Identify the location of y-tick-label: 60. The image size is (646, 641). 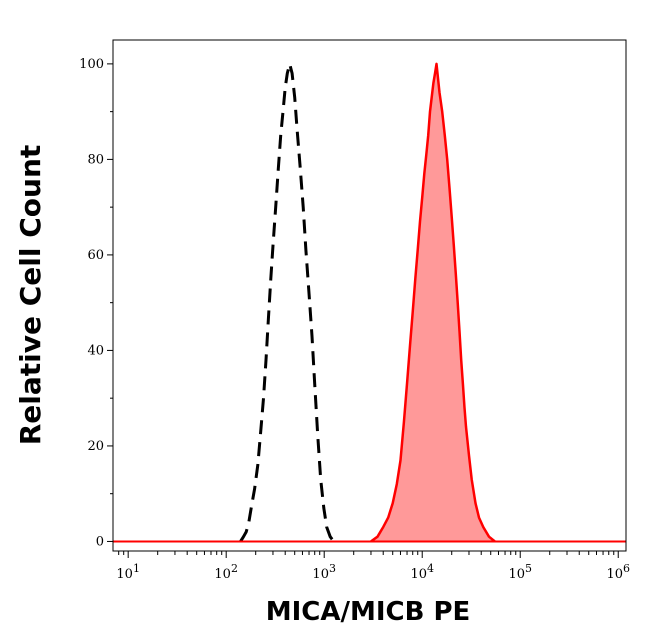
(95, 255).